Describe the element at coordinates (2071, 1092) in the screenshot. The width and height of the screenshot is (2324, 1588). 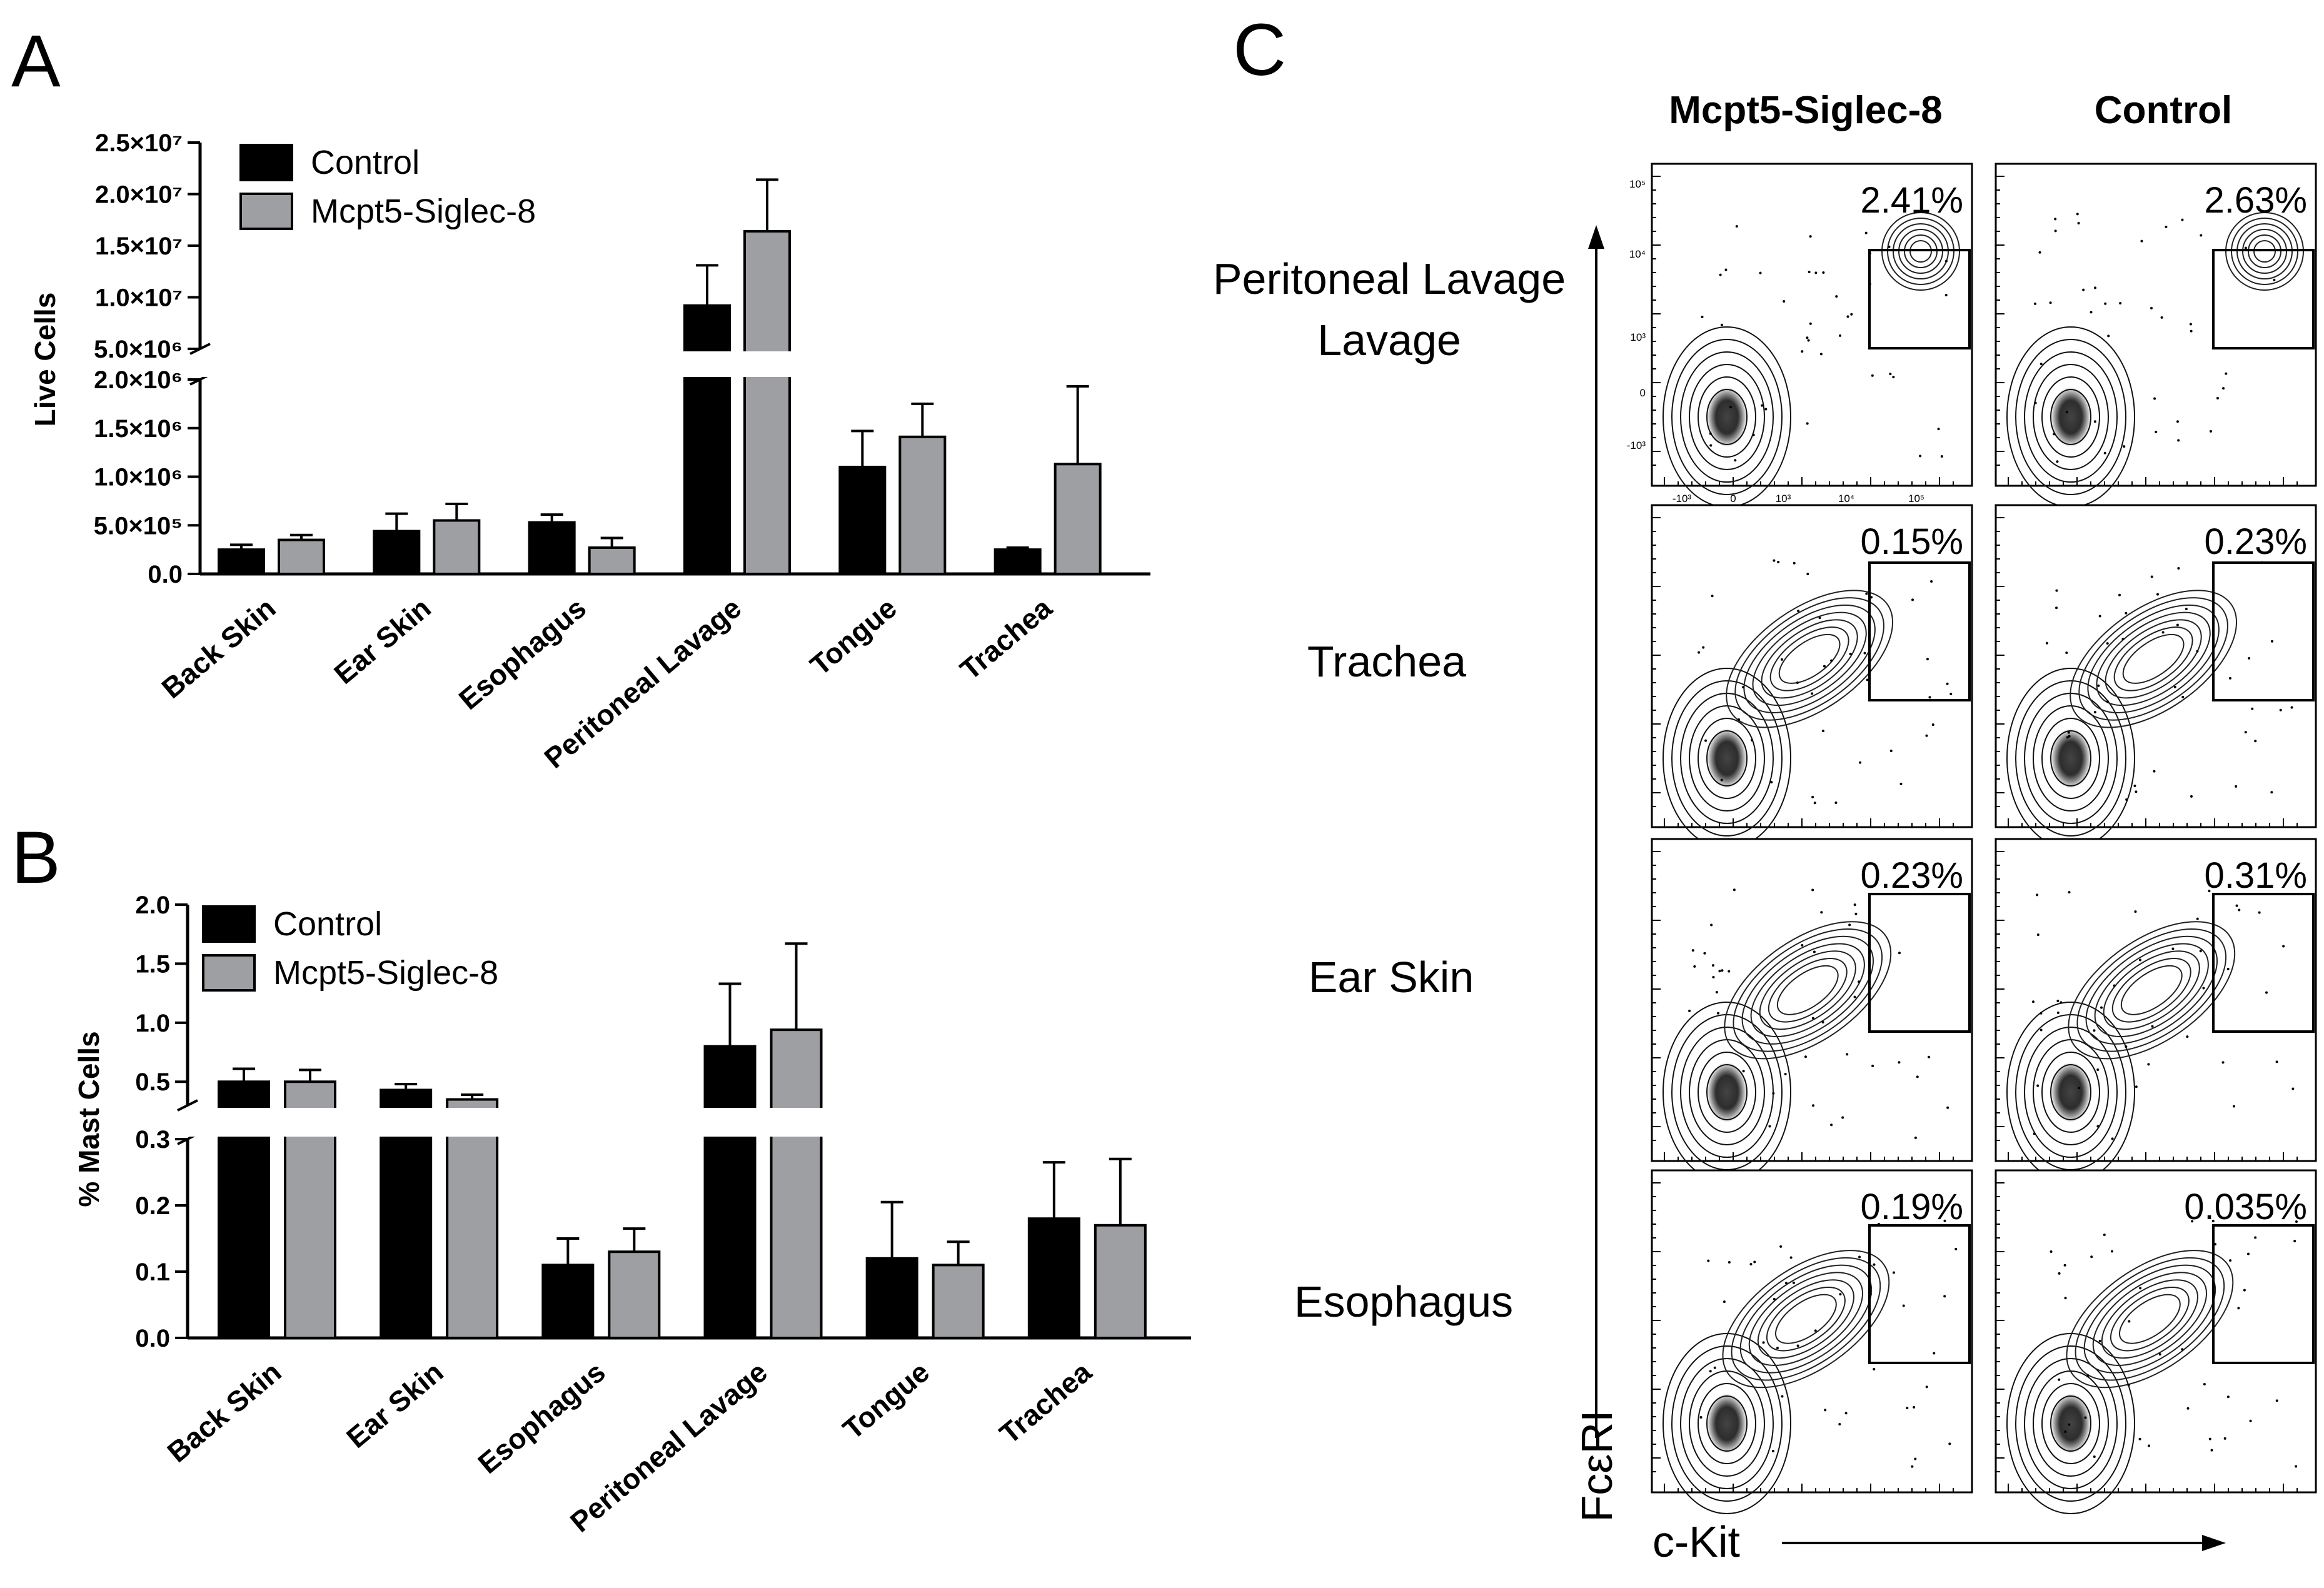
I see `contour-core` at that location.